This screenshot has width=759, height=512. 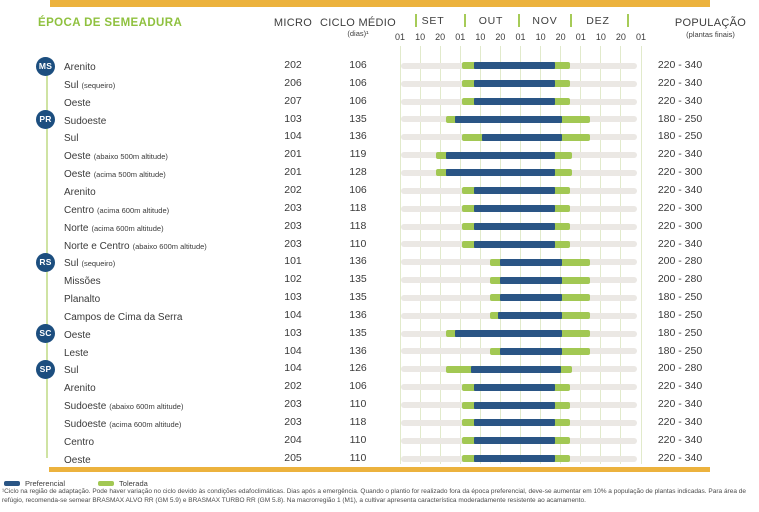 What do you see at coordinates (680, 279) in the screenshot?
I see `population-value: 200 - 280` at bounding box center [680, 279].